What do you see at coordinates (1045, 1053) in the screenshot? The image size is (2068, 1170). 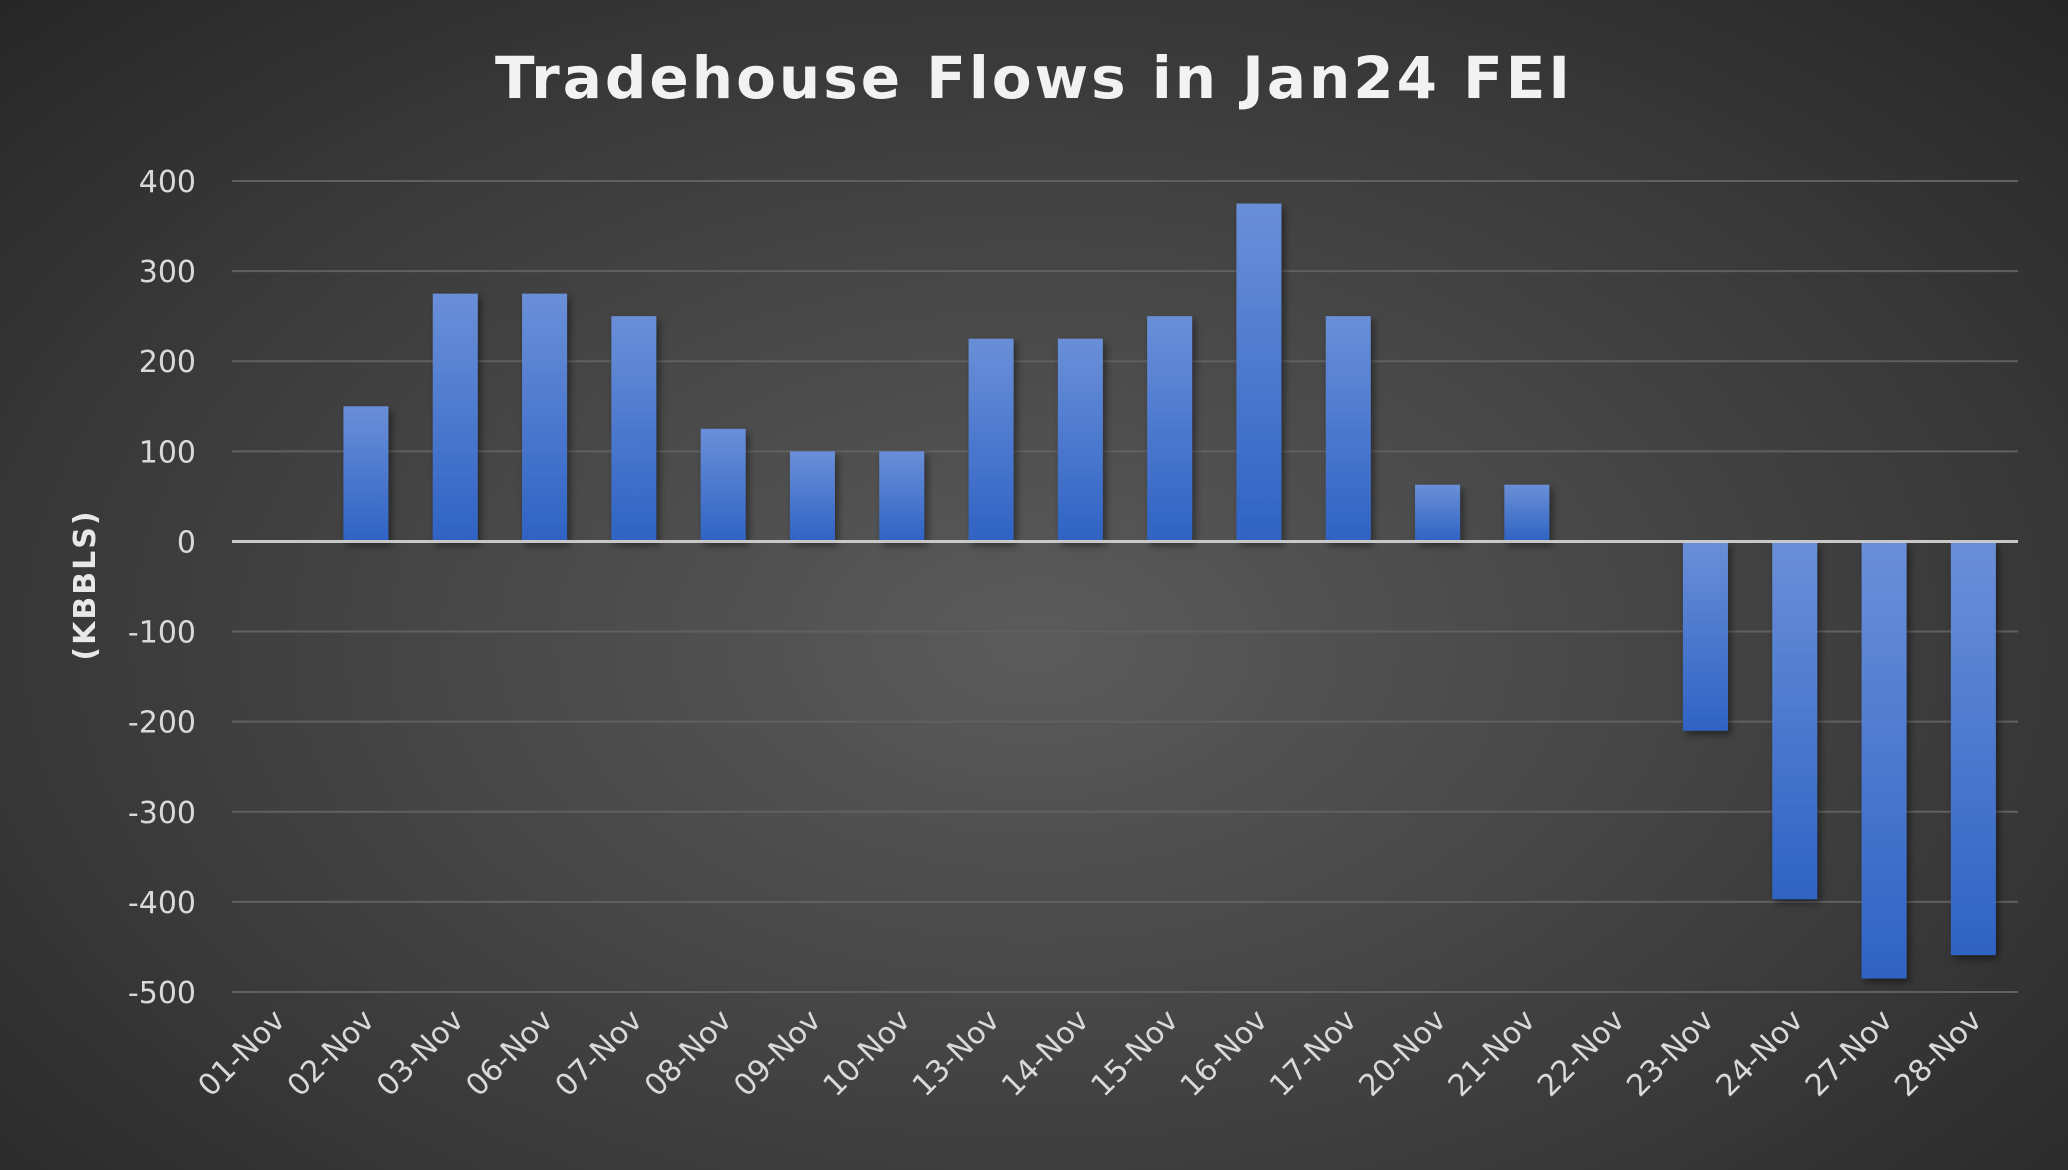 I see `x-tick-label: 14-Nov` at bounding box center [1045, 1053].